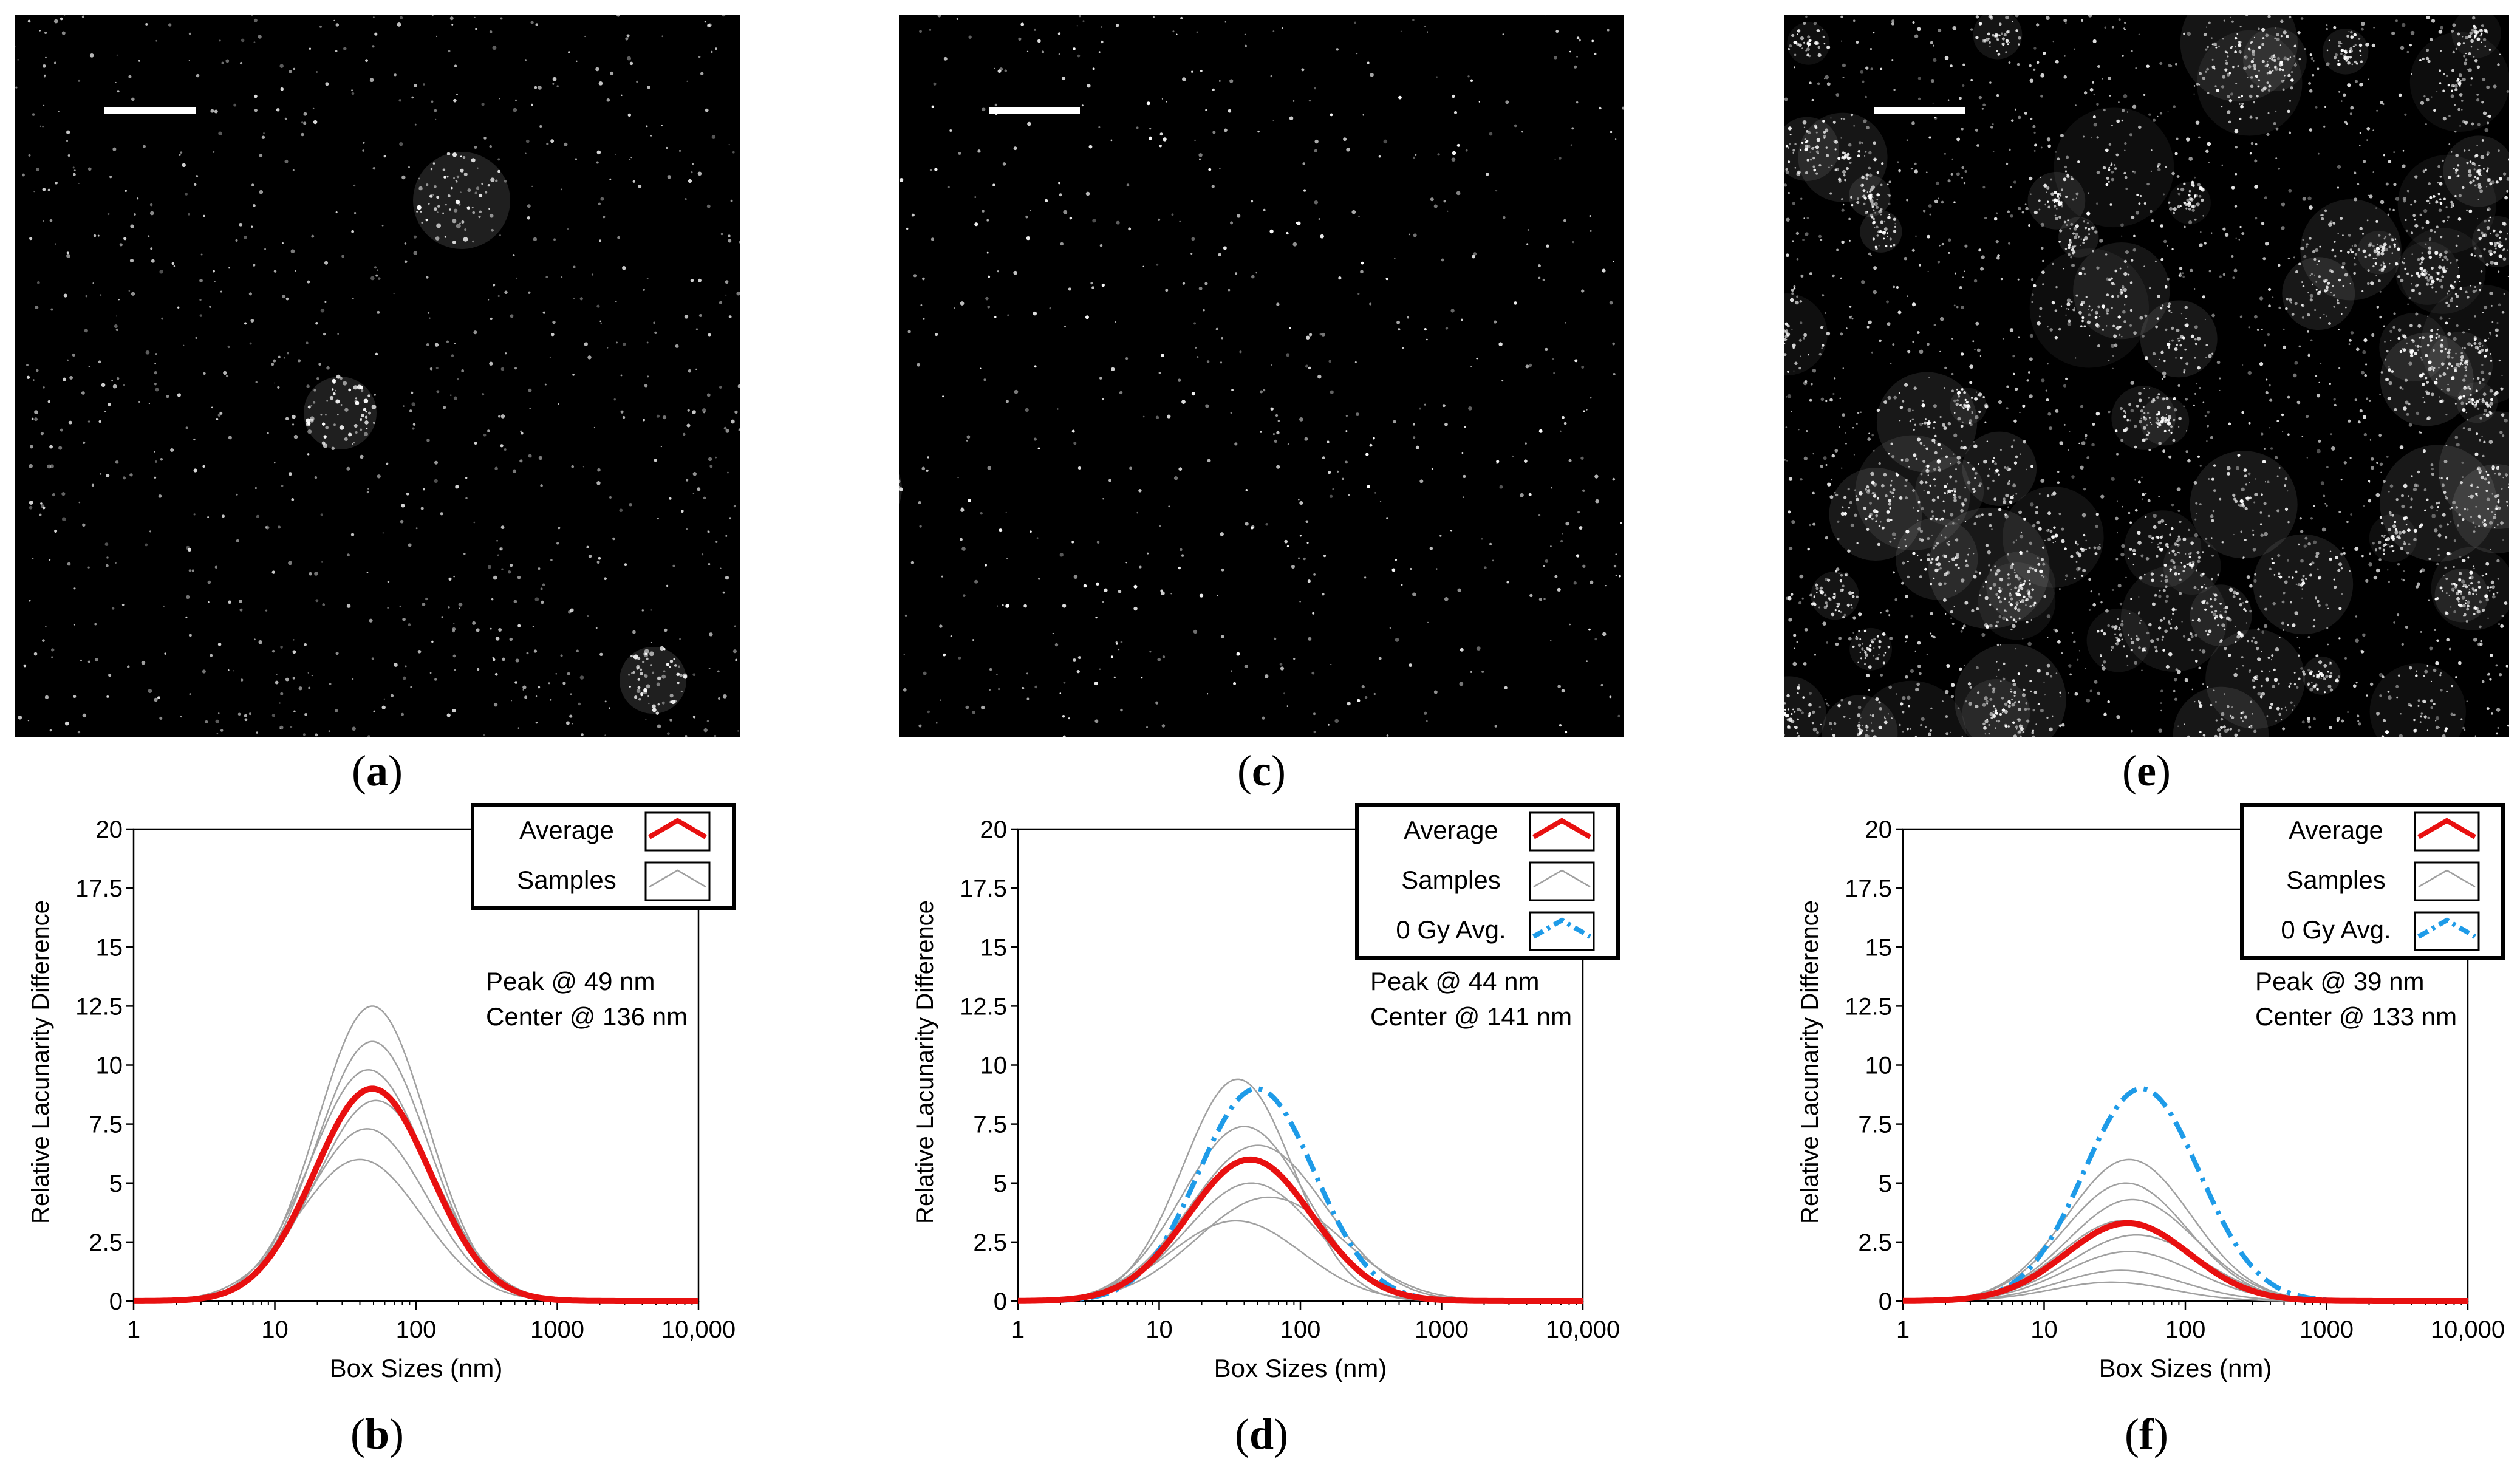 The image size is (2520, 1476). I want to click on caption-b-letter: b, so click(377, 1434).